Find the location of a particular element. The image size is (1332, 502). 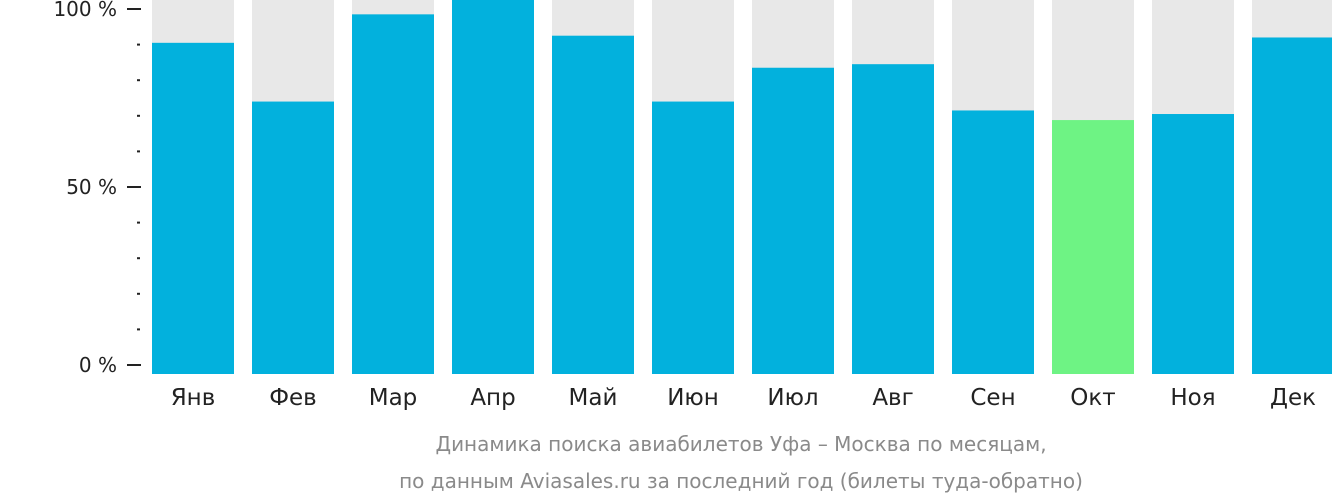

y-tick-label-50: 50 % is located at coordinates (91, 187).